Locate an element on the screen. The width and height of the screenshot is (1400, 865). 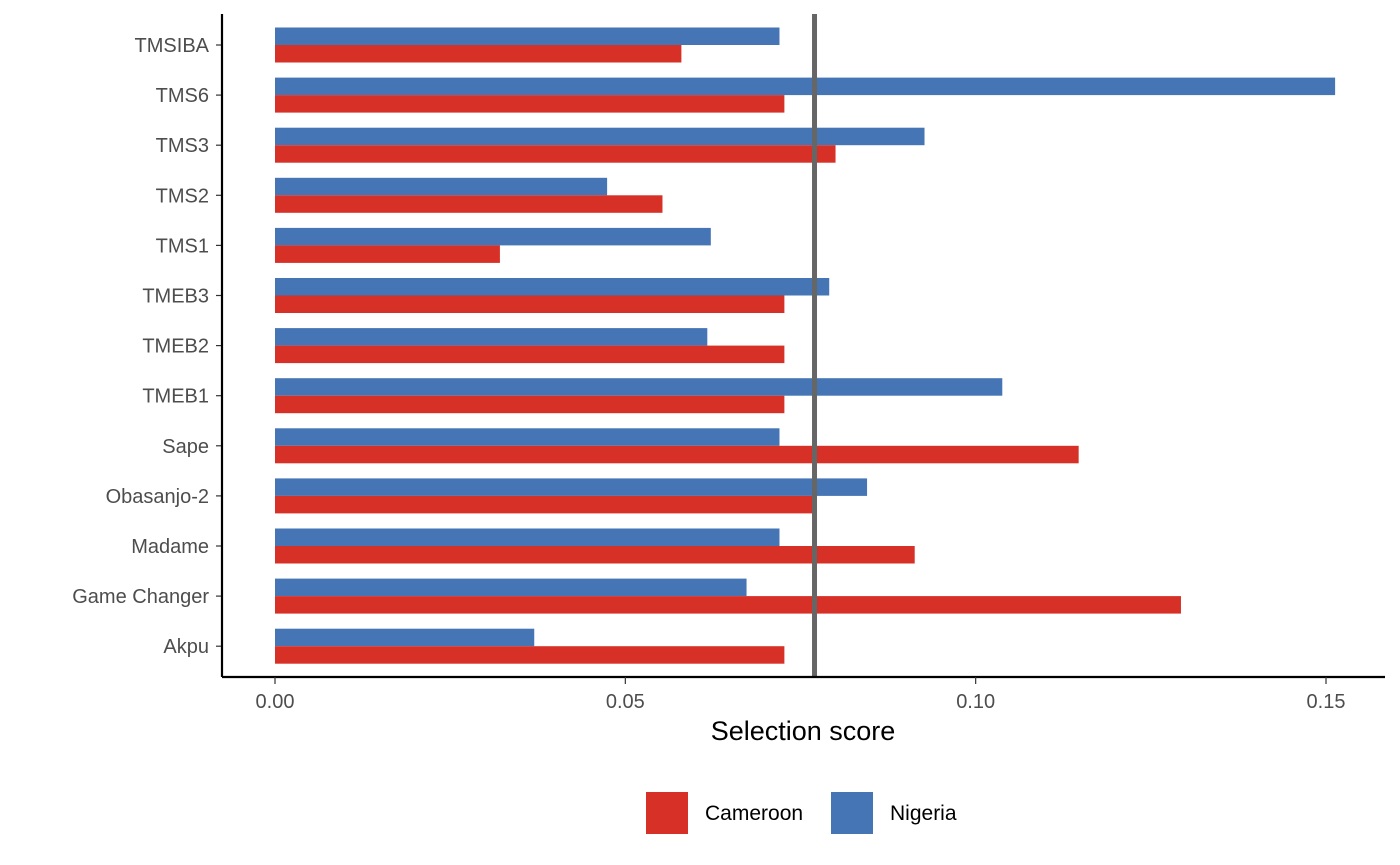
y-tick-label-3: TMS2 is located at coordinates (182, 196).